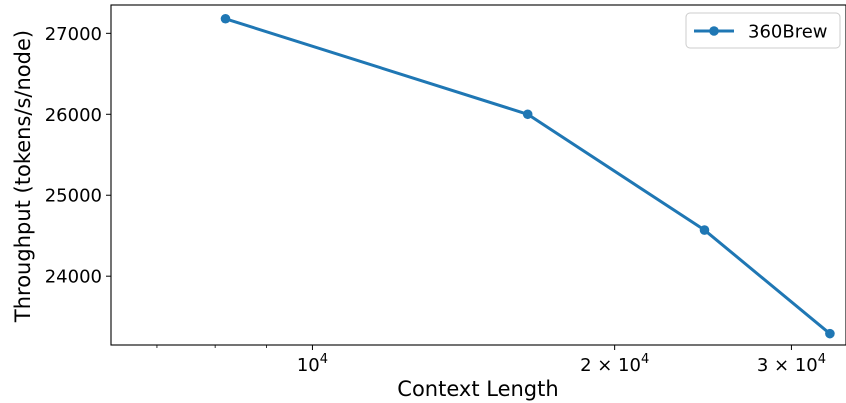 This screenshot has height=403, width=846. I want to click on y-axis-label: Throughput (tokens/s/node), so click(23, 176).